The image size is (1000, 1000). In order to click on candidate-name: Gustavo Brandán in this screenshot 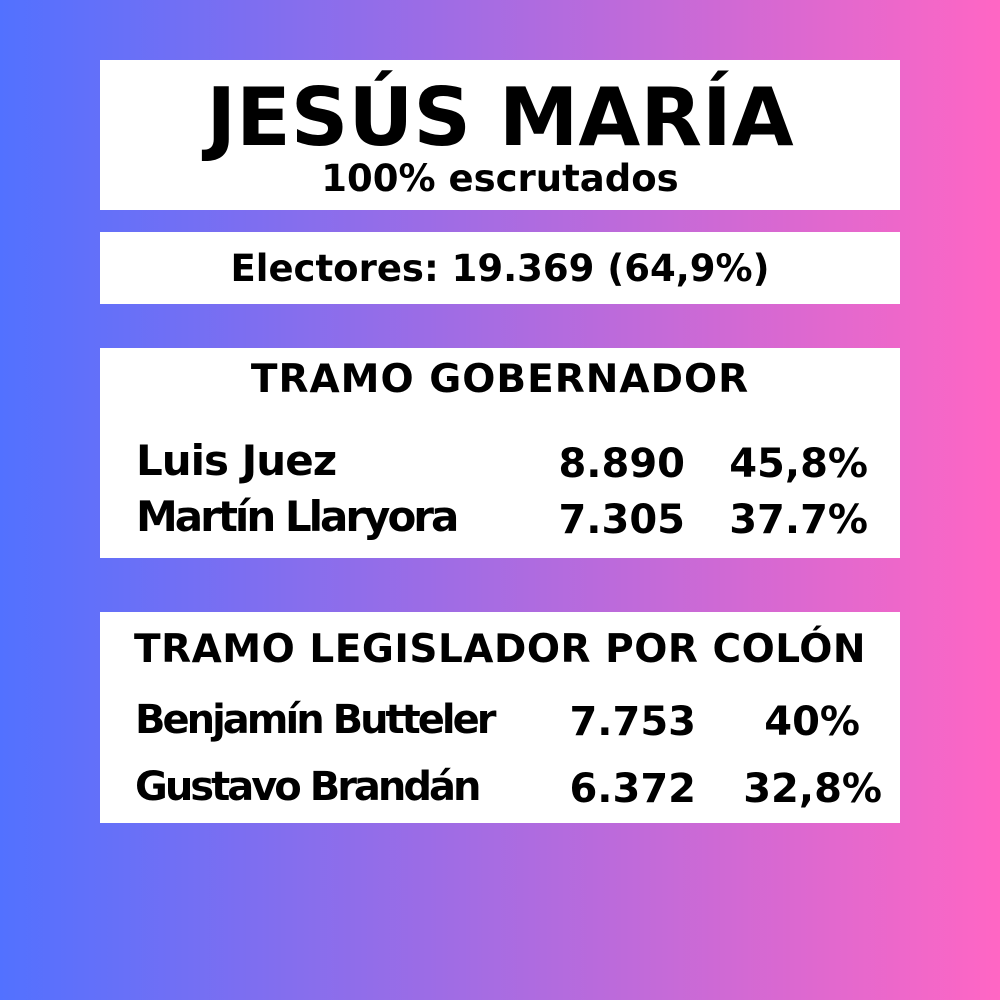, I will do `click(308, 787)`.